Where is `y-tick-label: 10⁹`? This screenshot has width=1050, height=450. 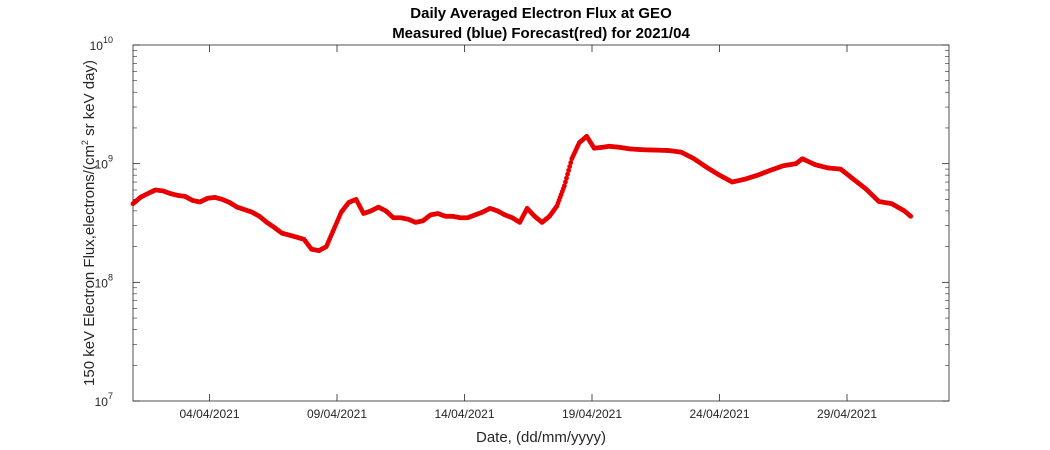
y-tick-label: 10⁹ is located at coordinates (104, 163).